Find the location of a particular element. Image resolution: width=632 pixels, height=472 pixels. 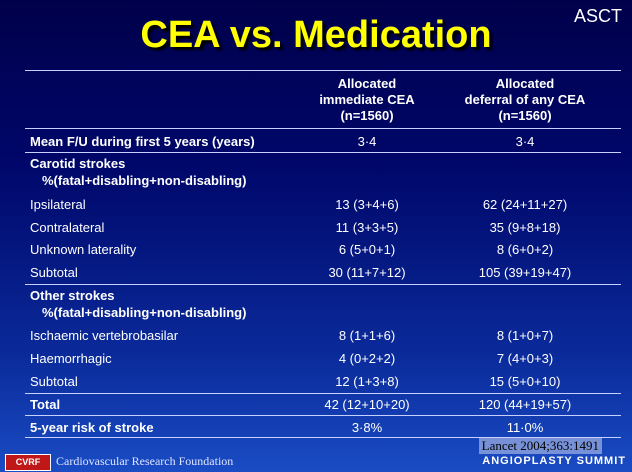

cell-deferral: 105 (39+19+47) is located at coordinates (525, 272).